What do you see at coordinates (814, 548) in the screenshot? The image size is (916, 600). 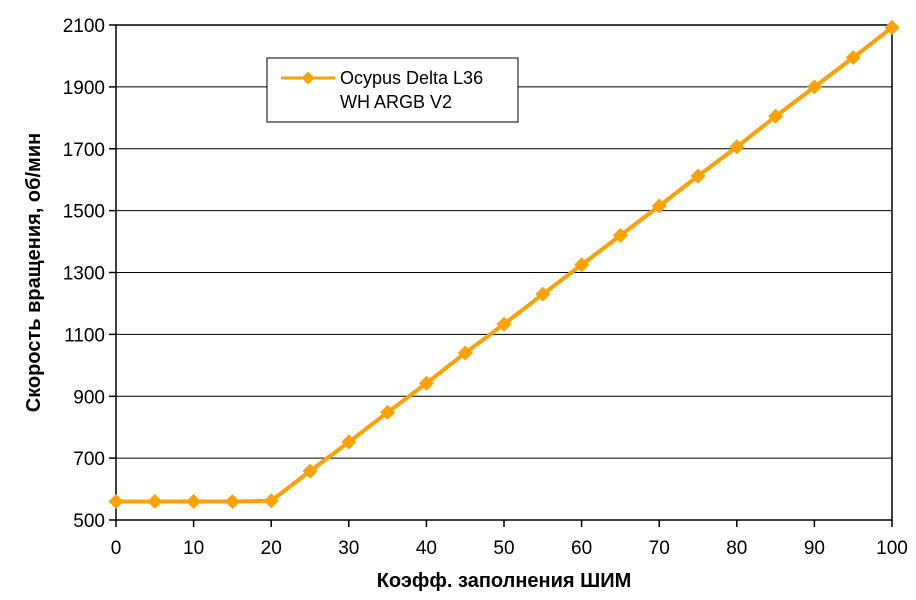 I see `x-tick-label: 90` at bounding box center [814, 548].